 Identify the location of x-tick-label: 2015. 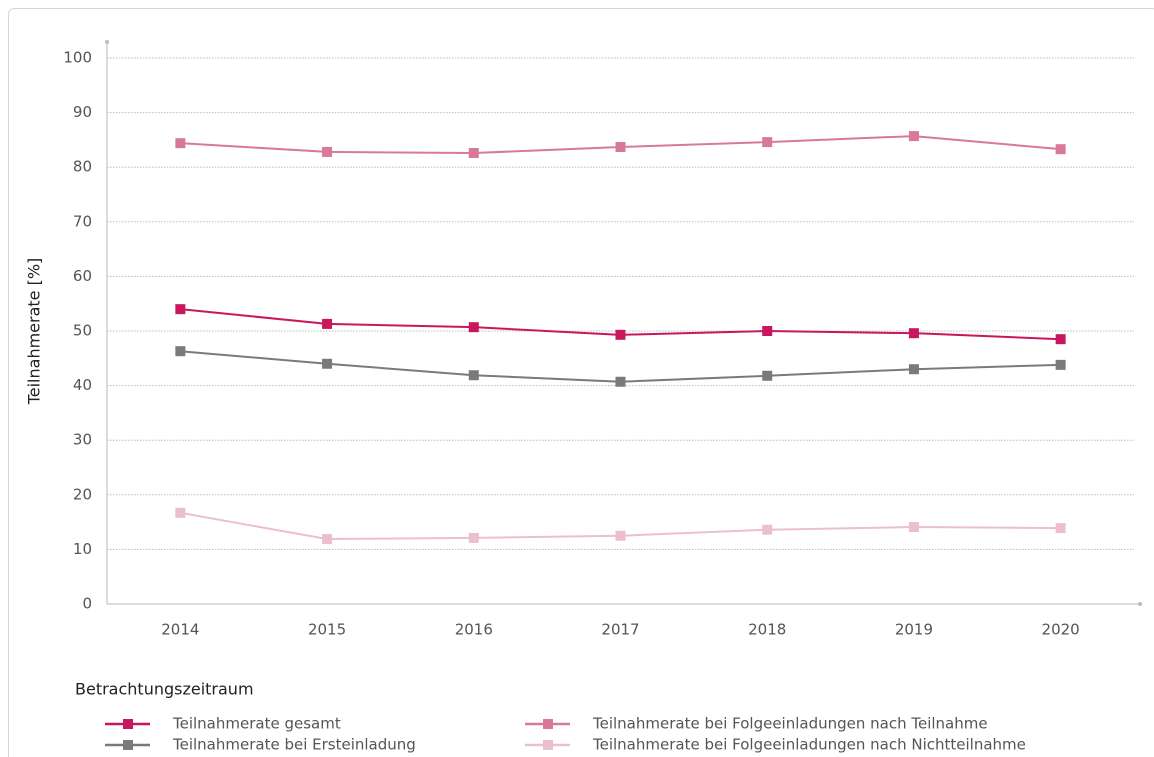
(327, 630).